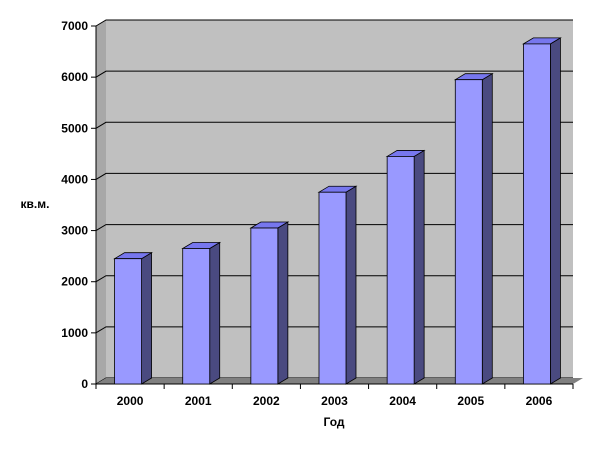 Image resolution: width=601 pixels, height=457 pixels. Describe the element at coordinates (101, 202) in the screenshot. I see `plot-side-wall` at that location.